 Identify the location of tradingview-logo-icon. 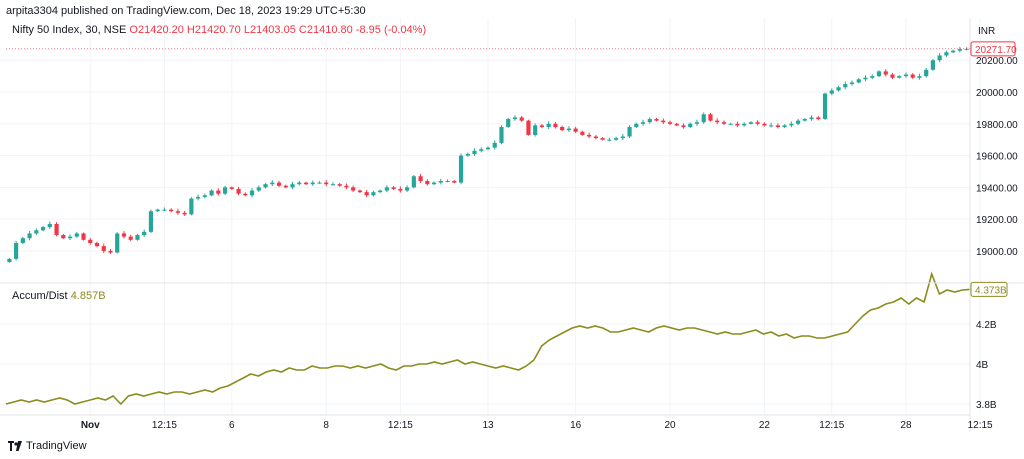
(15, 446).